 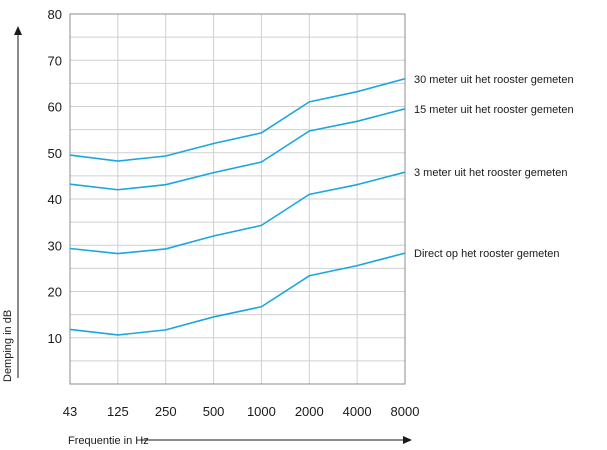 What do you see at coordinates (494, 80) in the screenshot?
I see `series-label: 30 meter uit het rooster gemeten` at bounding box center [494, 80].